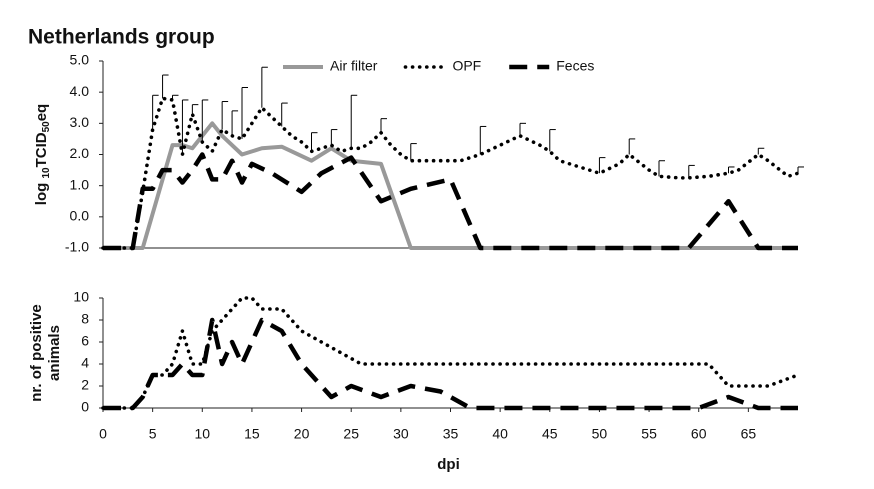 This screenshot has width=874, height=489. I want to click on x-tick-label: 35, so click(451, 434).